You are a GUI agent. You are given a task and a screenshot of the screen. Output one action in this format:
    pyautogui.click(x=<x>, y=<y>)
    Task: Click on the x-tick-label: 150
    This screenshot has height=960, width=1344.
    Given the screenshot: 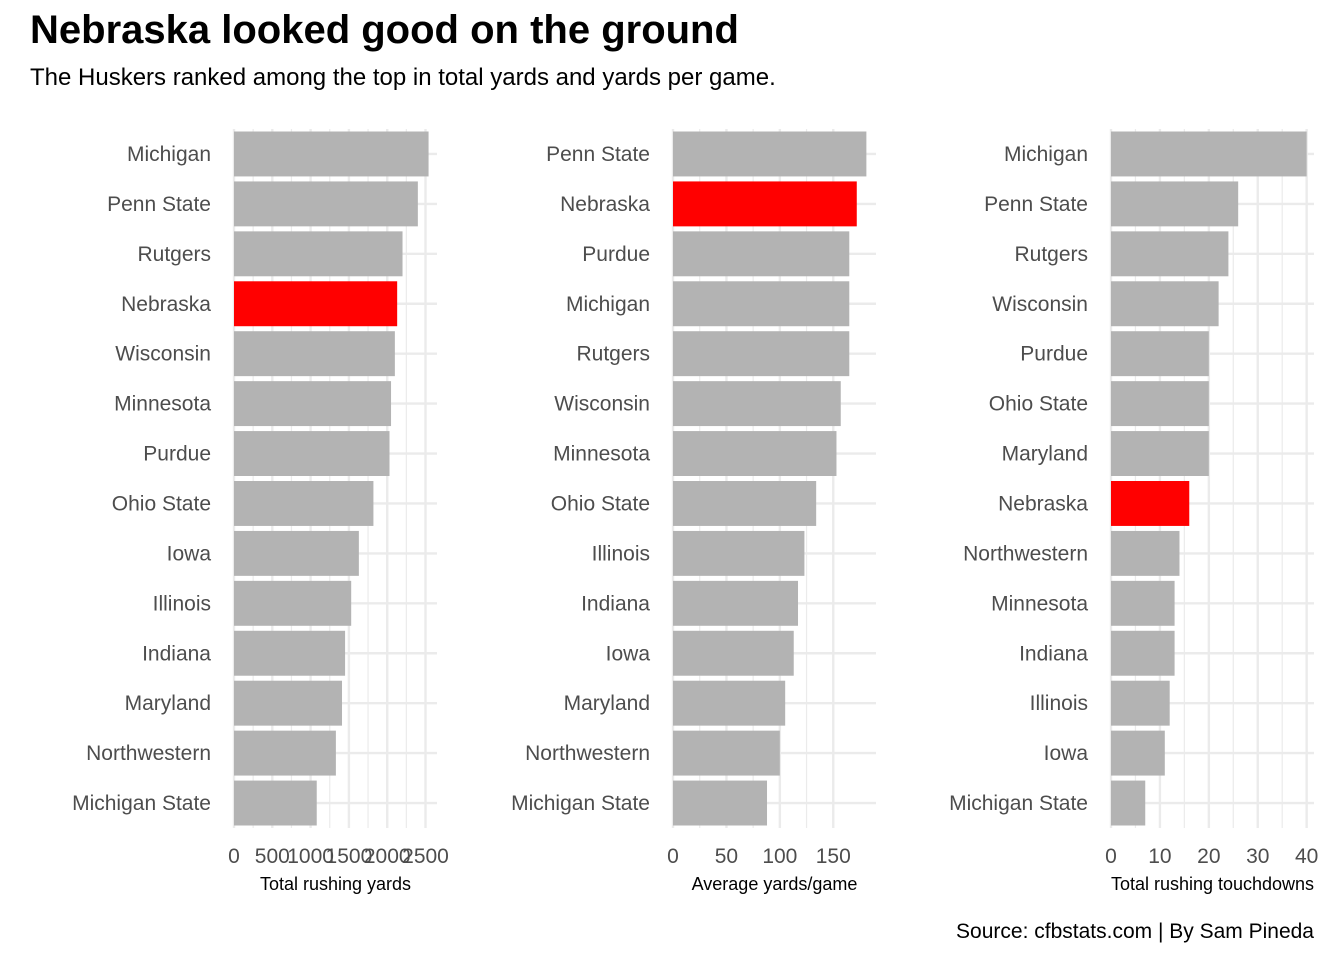 What is the action you would take?
    pyautogui.click(x=833, y=856)
    